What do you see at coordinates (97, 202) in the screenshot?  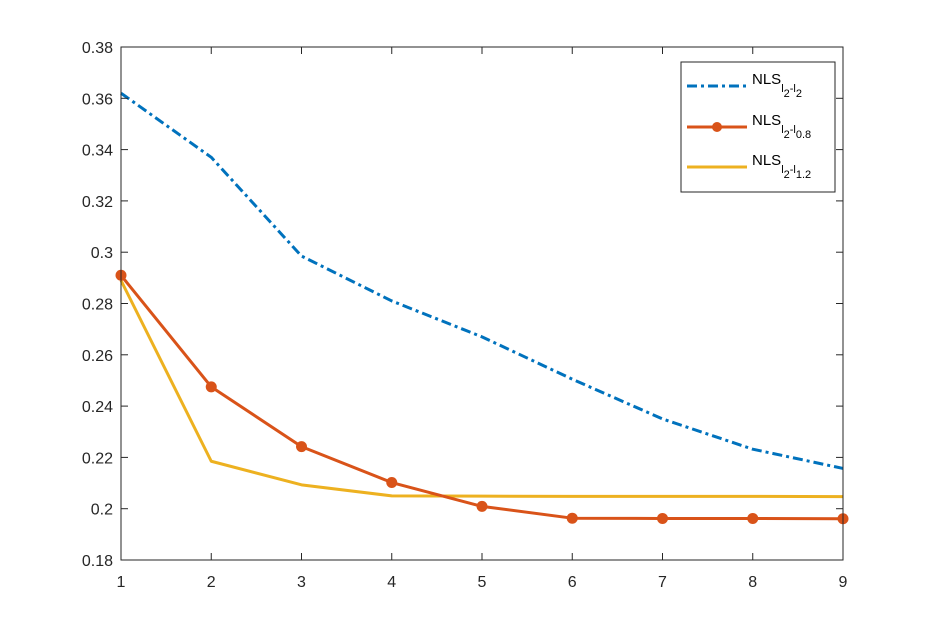 I see `y-tick-label: 0.32` at bounding box center [97, 202].